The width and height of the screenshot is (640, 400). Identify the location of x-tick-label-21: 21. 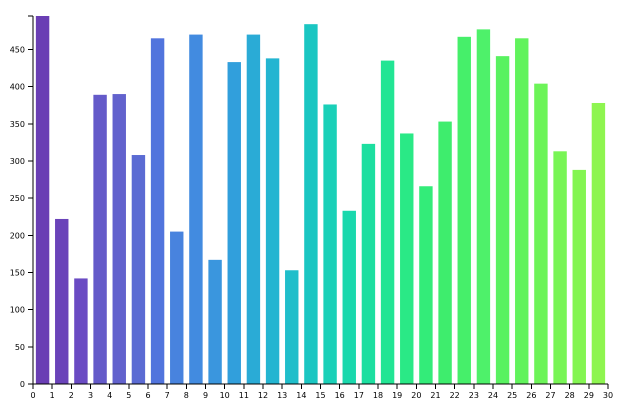
(435, 395).